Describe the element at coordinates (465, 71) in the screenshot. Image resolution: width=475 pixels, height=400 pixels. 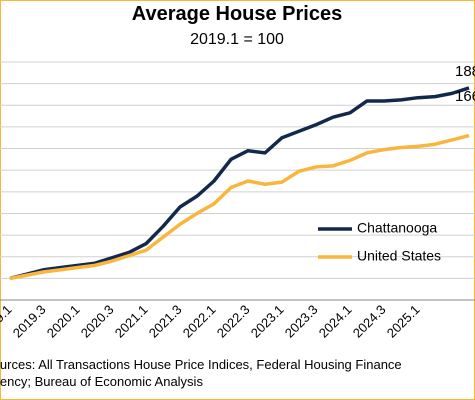
I see `end-label: 188` at that location.